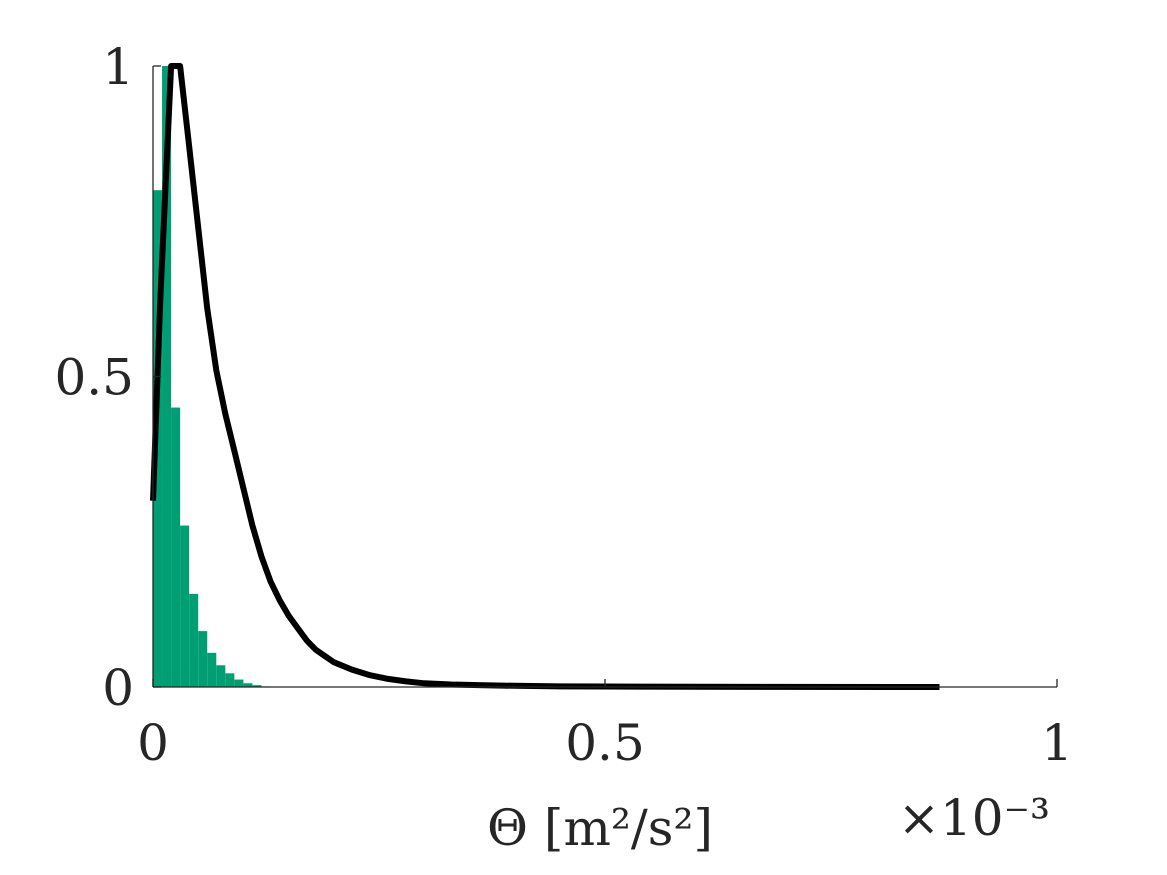 This screenshot has width=1167, height=875. What do you see at coordinates (118, 67) in the screenshot?
I see `y-tick-label: 1` at bounding box center [118, 67].